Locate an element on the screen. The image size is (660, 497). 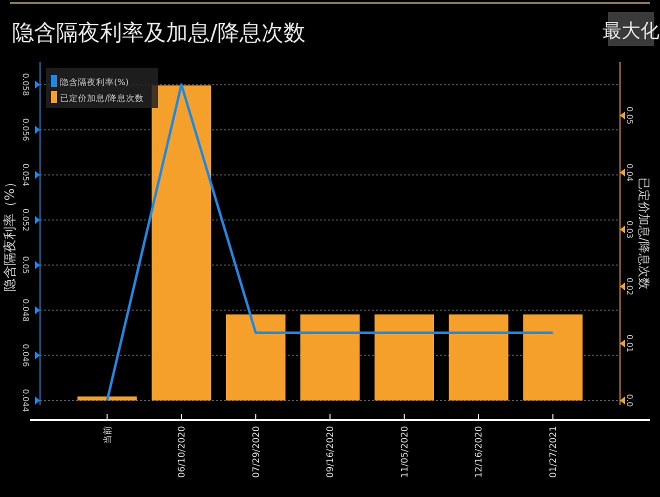
legend-label: 已定价加息/降息次数 is located at coordinates (102, 98).